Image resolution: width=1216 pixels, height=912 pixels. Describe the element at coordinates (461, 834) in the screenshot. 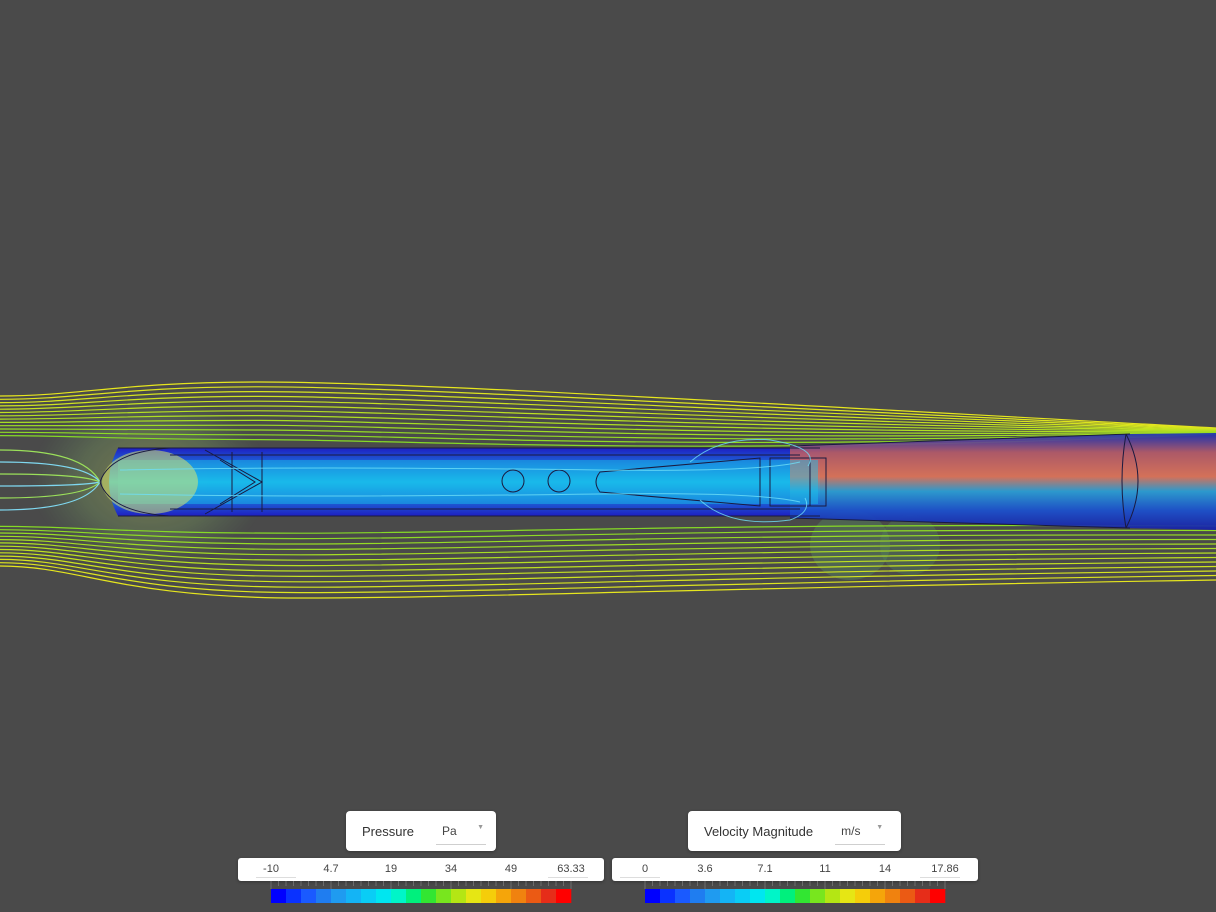

I see `pressure-unit-select: Pa ▼` at that location.